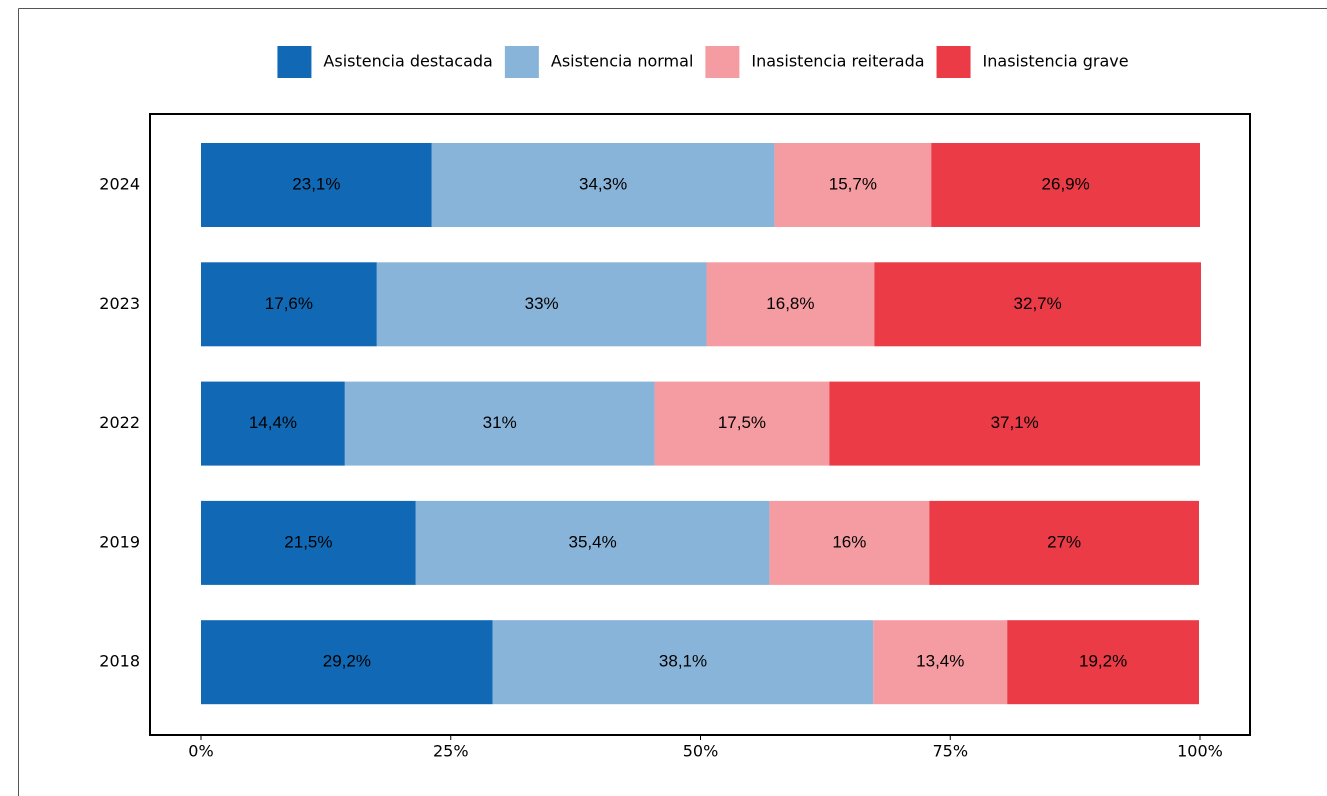 The image size is (1327, 796). I want to click on value-label: 31%, so click(500, 422).